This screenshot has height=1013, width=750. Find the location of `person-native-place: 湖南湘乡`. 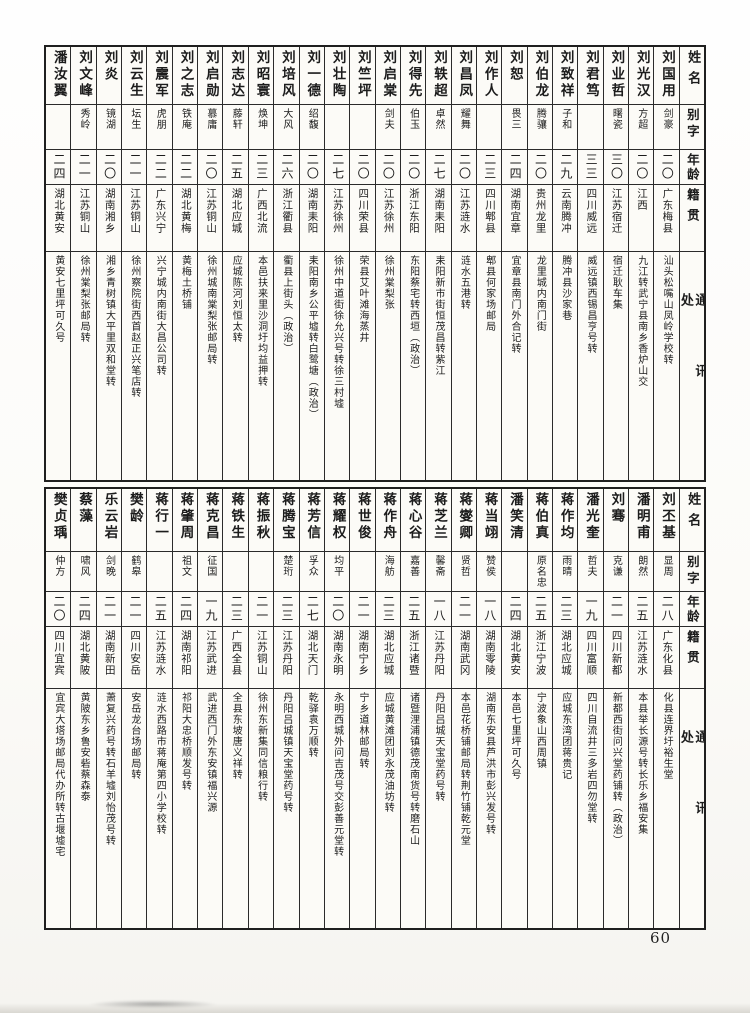

person-native-place: 湖南湘乡 is located at coordinates (109, 218).